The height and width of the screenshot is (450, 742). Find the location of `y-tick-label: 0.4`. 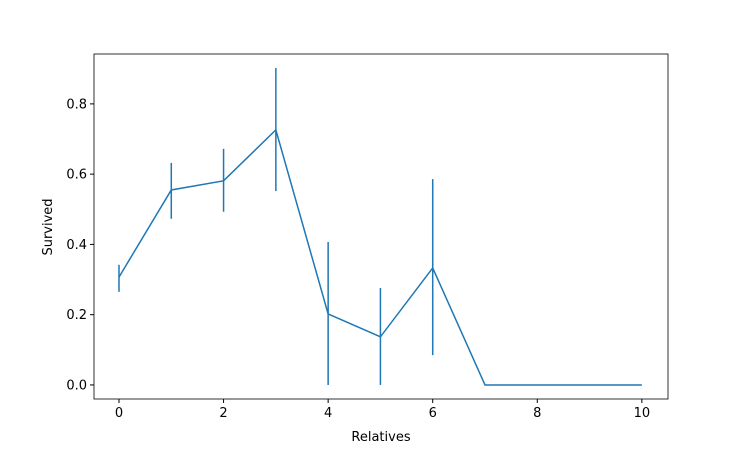

y-tick-label: 0.4 is located at coordinates (76, 245).